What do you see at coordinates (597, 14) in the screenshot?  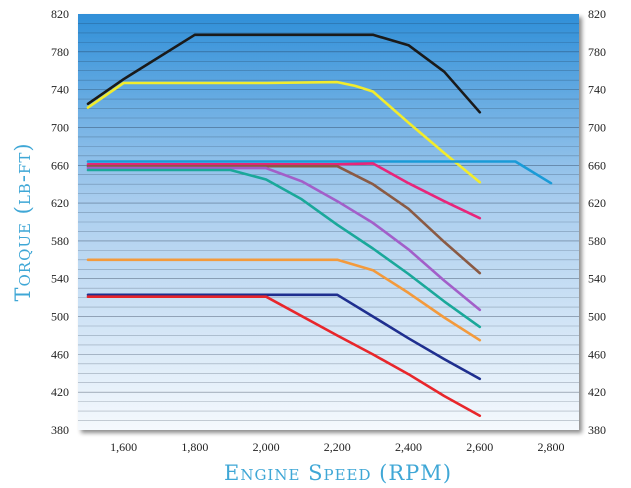 I see `y-tick-label-right: 820` at bounding box center [597, 14].